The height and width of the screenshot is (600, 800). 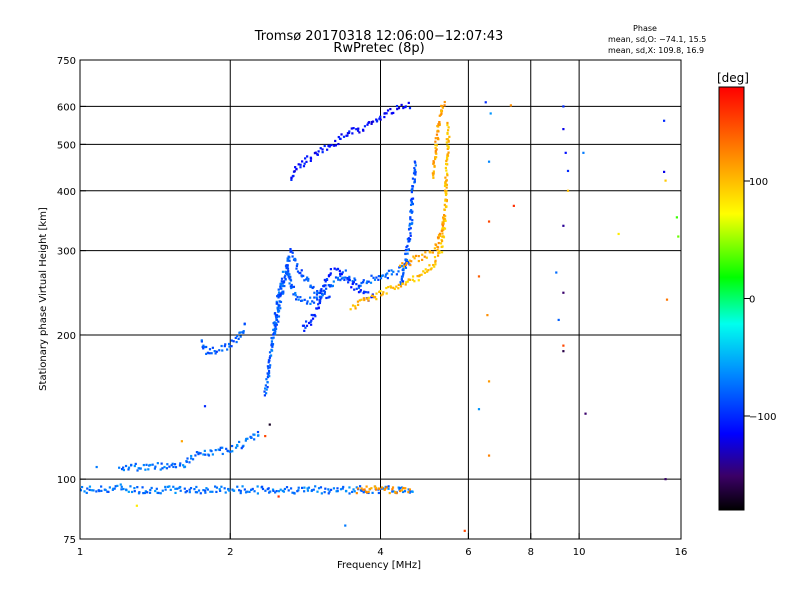 I want to click on x-tick-label: 8, so click(x=531, y=552).